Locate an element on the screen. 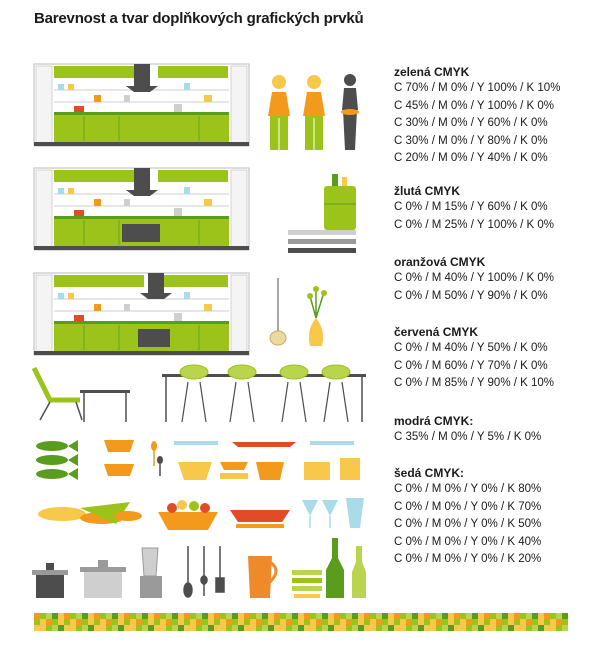 The height and width of the screenshot is (655, 600). jug-illustration is located at coordinates (263, 577).